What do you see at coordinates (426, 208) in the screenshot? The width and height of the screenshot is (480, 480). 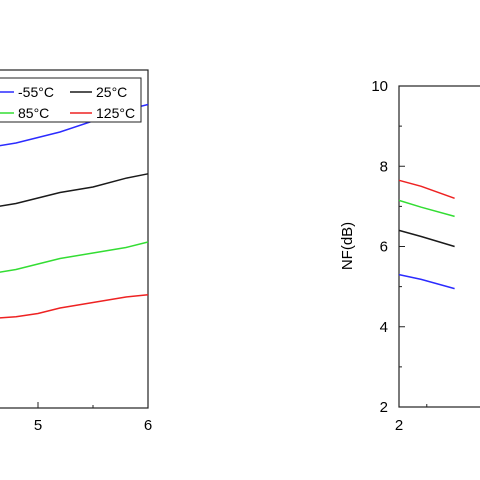 I see `right-series-1-line` at bounding box center [426, 208].